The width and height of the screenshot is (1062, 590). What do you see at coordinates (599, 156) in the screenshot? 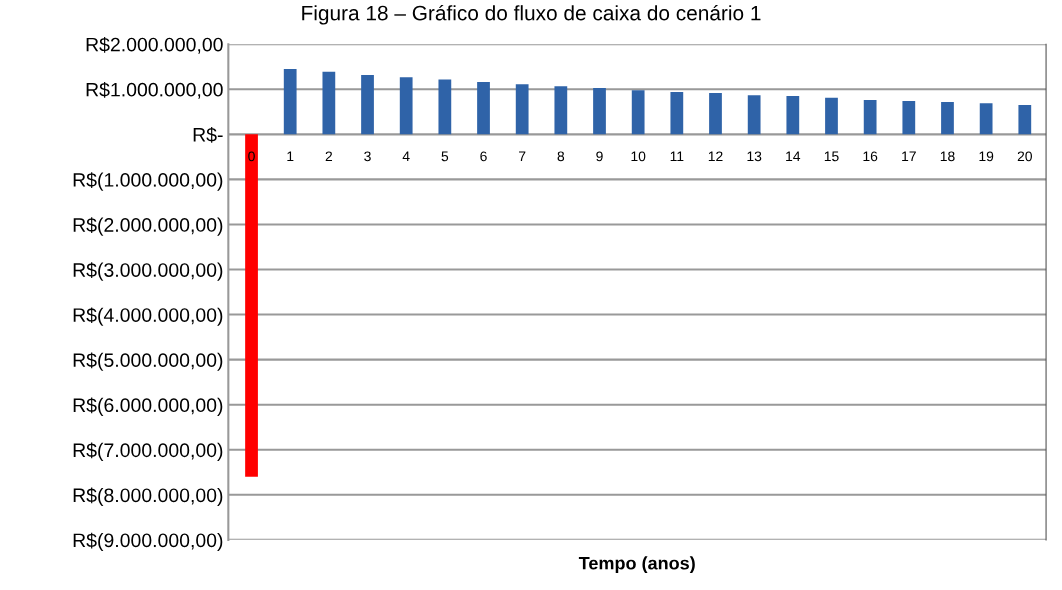
I see `x-tick-label: 9` at bounding box center [599, 156].